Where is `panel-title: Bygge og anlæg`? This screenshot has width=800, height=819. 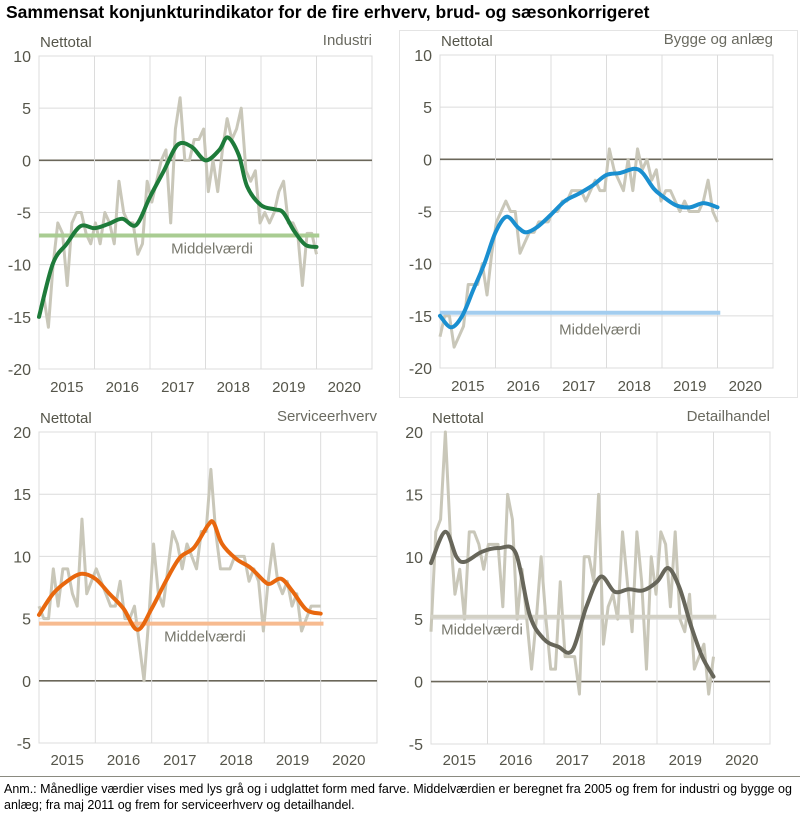
panel-title: Bygge og anlæg is located at coordinates (718, 39).